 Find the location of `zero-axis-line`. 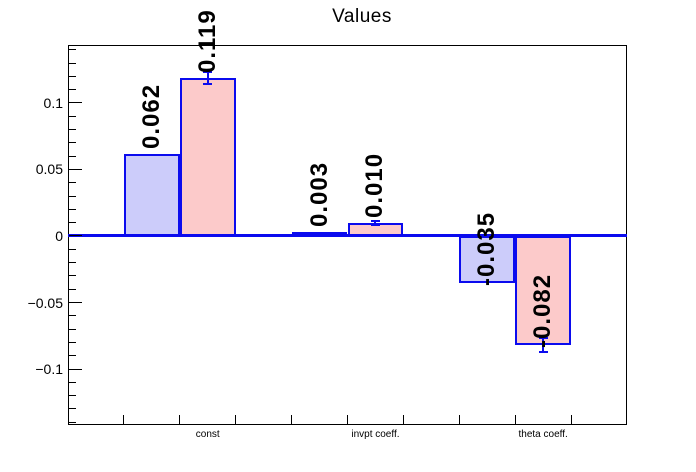

zero-axis-line is located at coordinates (347, 236).